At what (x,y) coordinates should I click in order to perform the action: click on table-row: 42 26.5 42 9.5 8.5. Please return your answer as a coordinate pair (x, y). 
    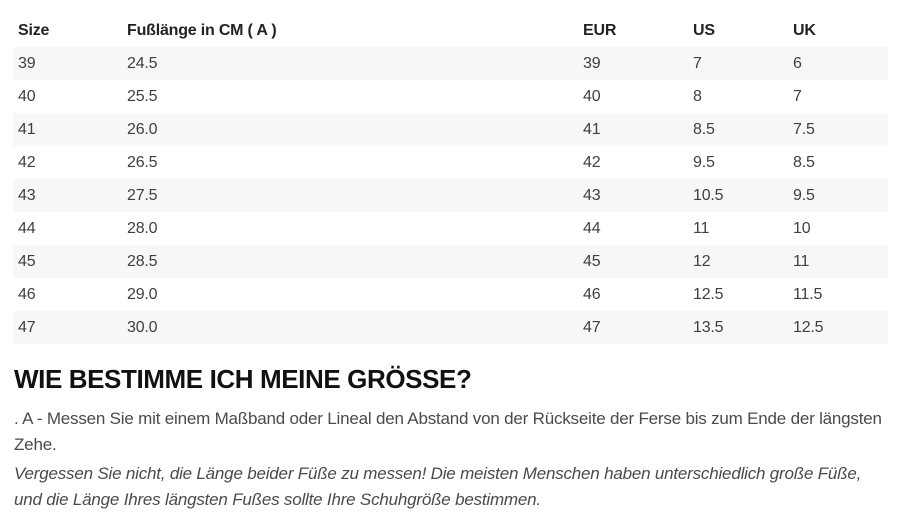
    Looking at the image, I should click on (450, 162).